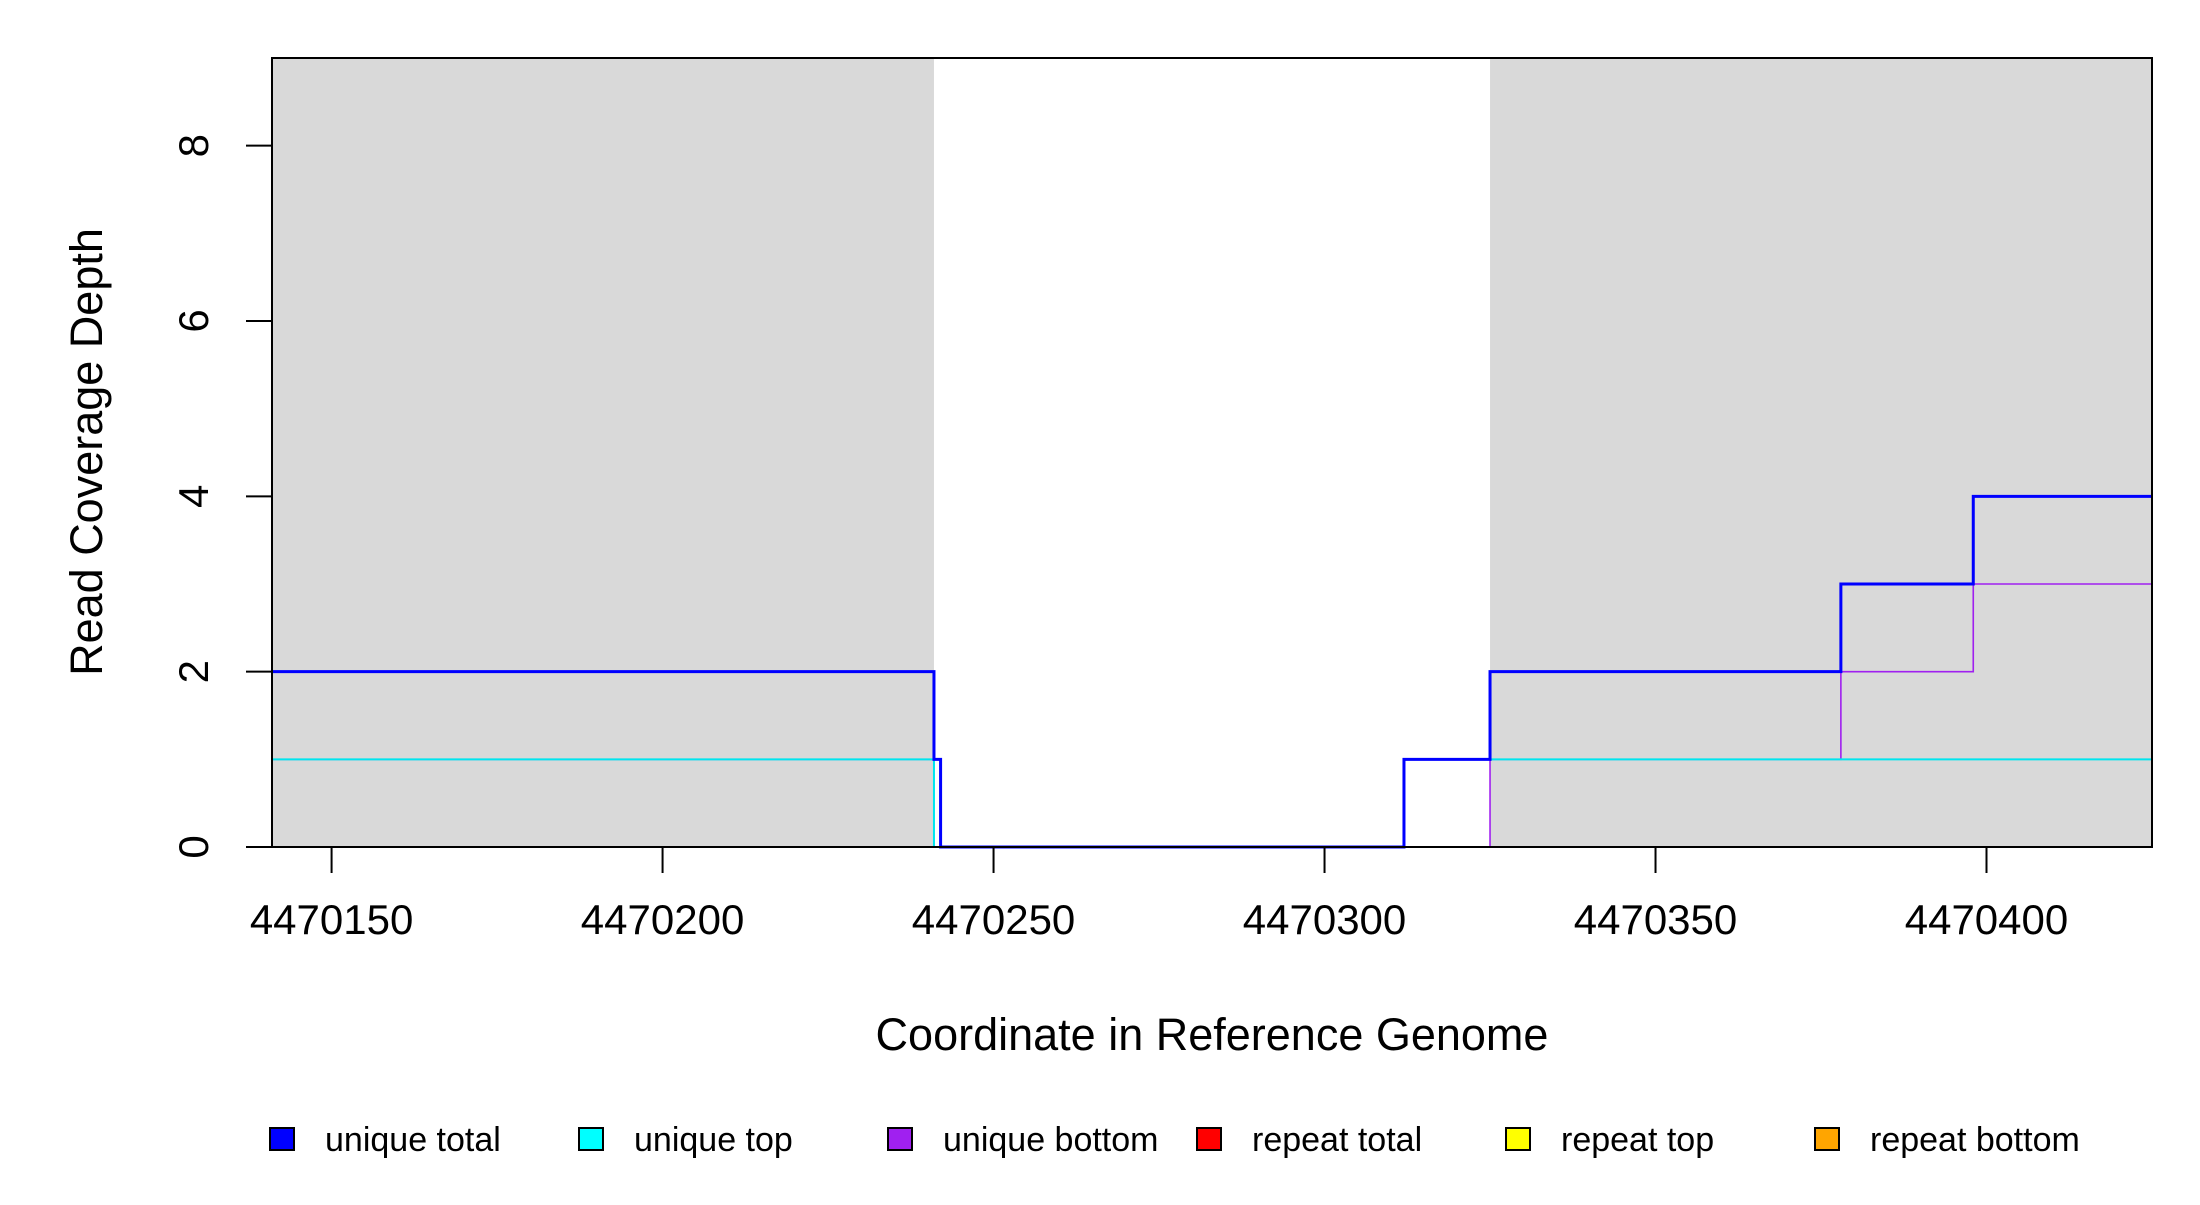  What do you see at coordinates (1212, 1034) in the screenshot?
I see `x-axis-title: Coordinate in Reference Genome` at bounding box center [1212, 1034].